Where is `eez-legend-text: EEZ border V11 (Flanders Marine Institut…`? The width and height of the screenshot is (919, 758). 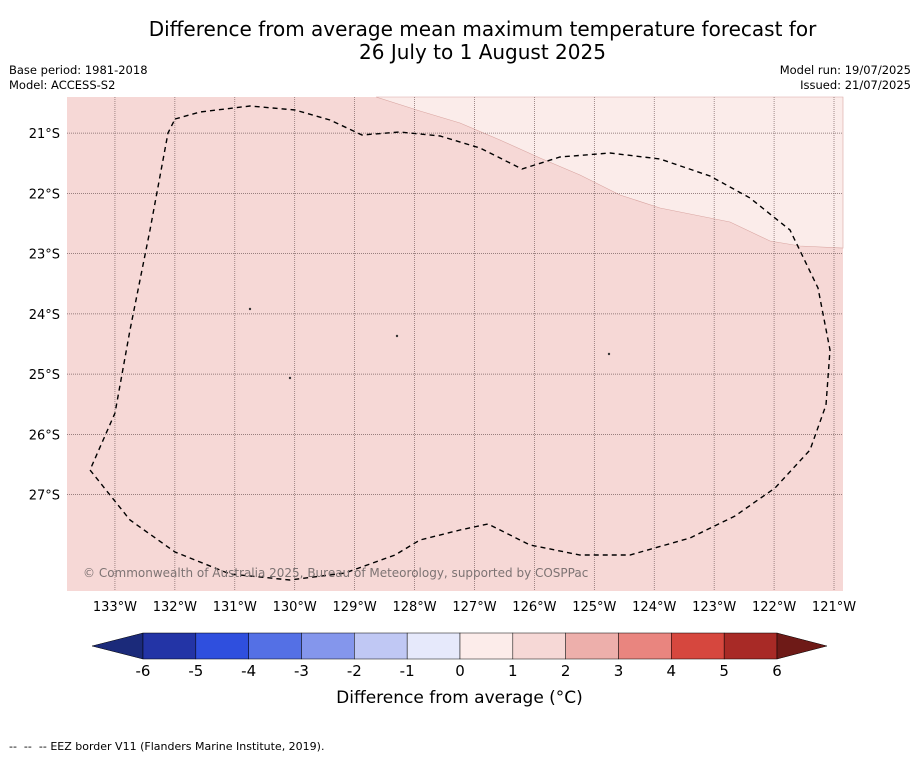 eez-legend-text: EEZ border V11 (Flanders Marine Institut… is located at coordinates (187, 746).